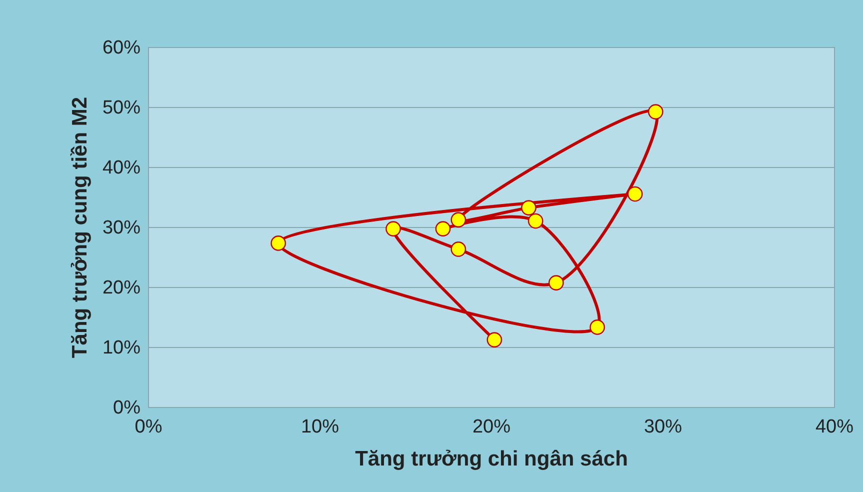 This screenshot has height=492, width=863. Describe the element at coordinates (121, 288) in the screenshot. I see `y-tick-label: 20%` at that location.